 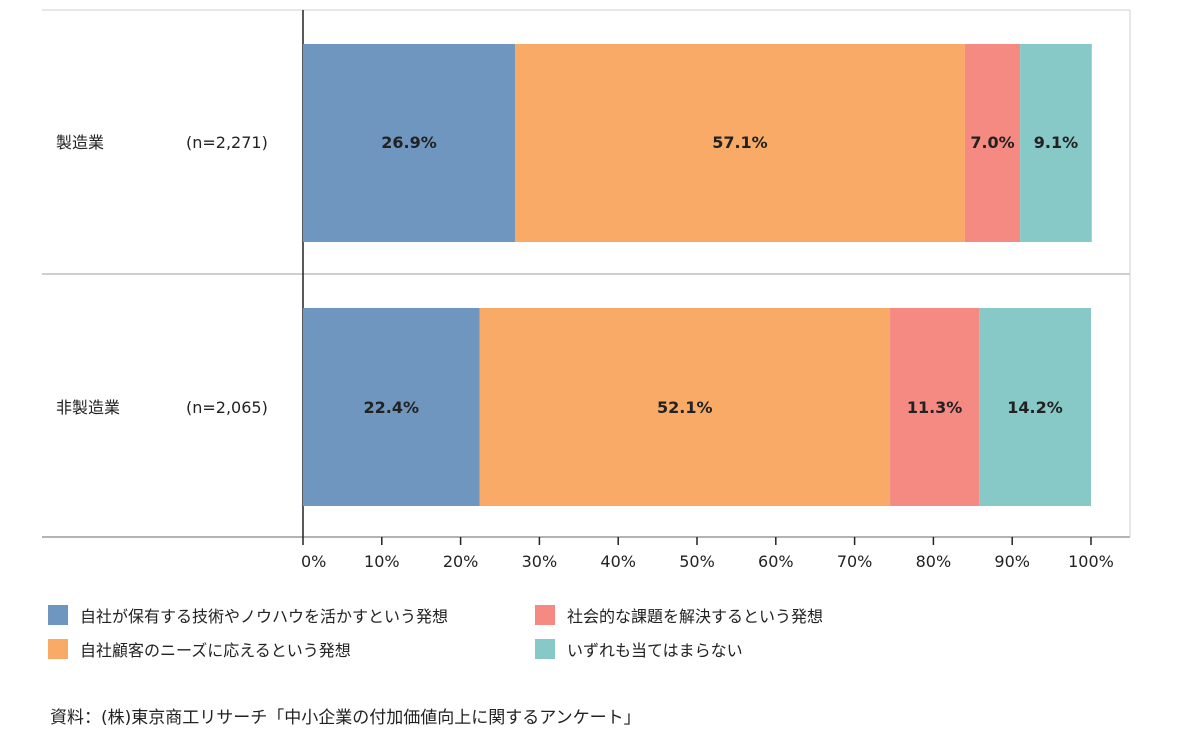 What do you see at coordinates (461, 561) in the screenshot?
I see `x-tick-label-2: 20%` at bounding box center [461, 561].